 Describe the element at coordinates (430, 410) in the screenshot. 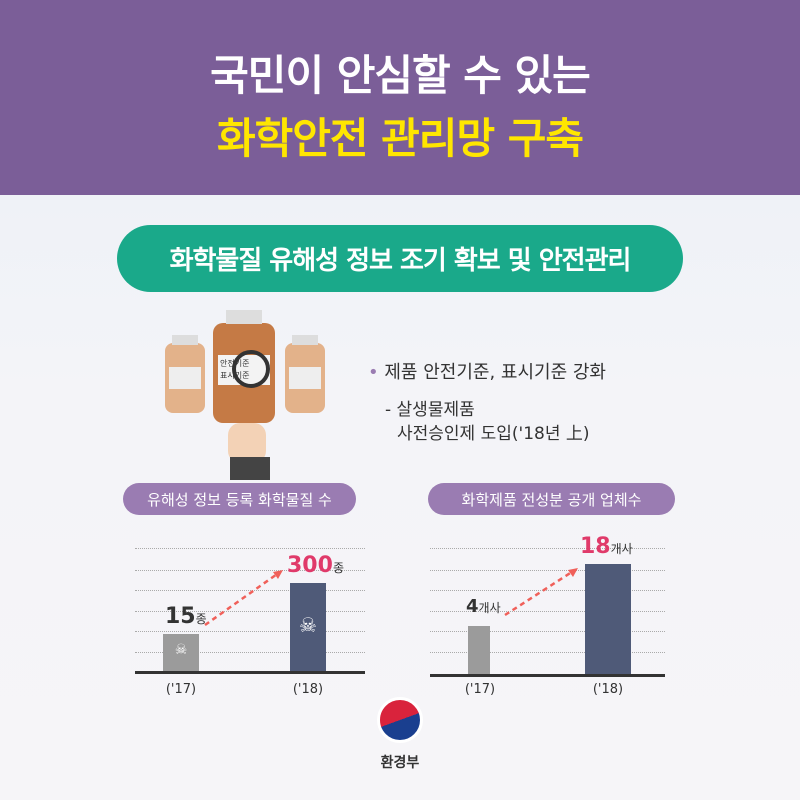

I see `bullet-sub-line1: - 살생물제품` at that location.